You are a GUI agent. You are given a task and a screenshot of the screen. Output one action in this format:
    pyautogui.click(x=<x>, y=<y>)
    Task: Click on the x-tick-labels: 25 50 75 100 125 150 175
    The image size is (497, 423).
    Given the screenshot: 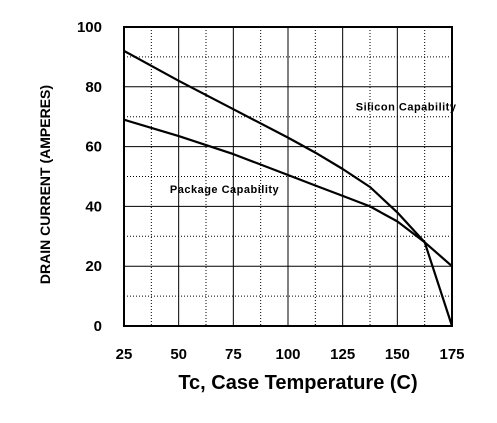 What is the action you would take?
    pyautogui.click(x=290, y=354)
    